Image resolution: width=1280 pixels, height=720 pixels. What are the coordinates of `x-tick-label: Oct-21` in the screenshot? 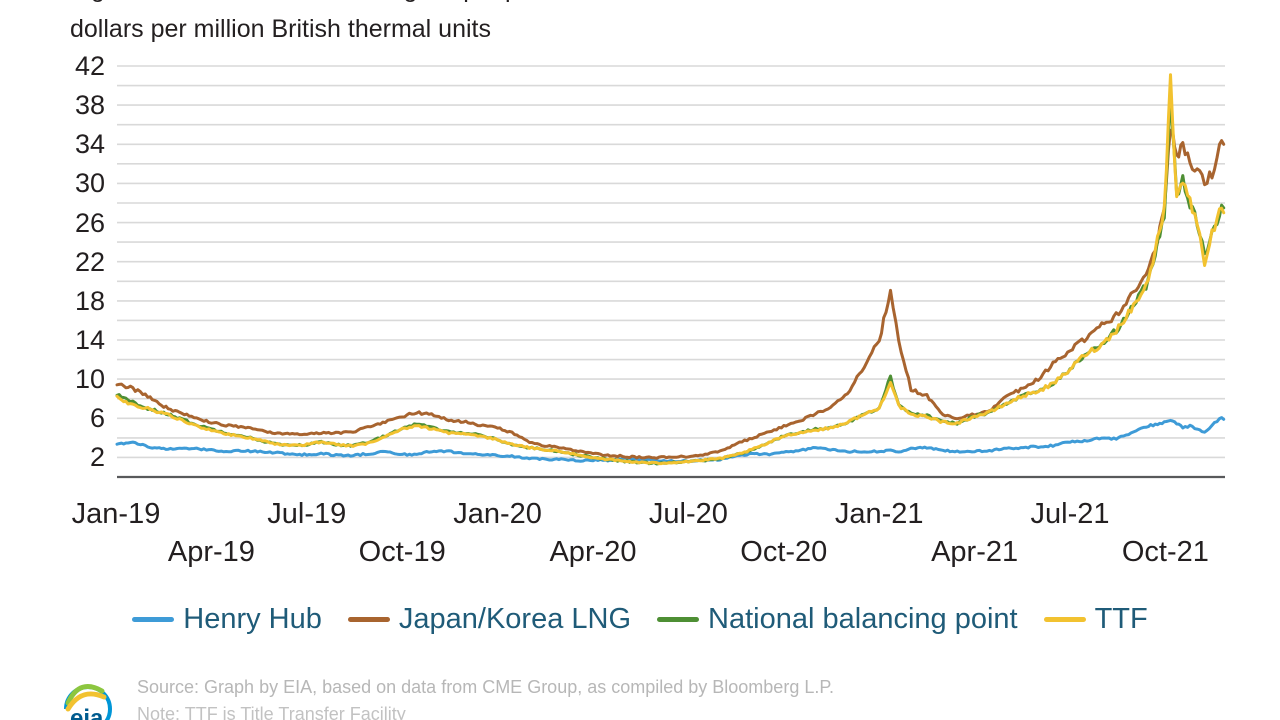 It's located at (1165, 552).